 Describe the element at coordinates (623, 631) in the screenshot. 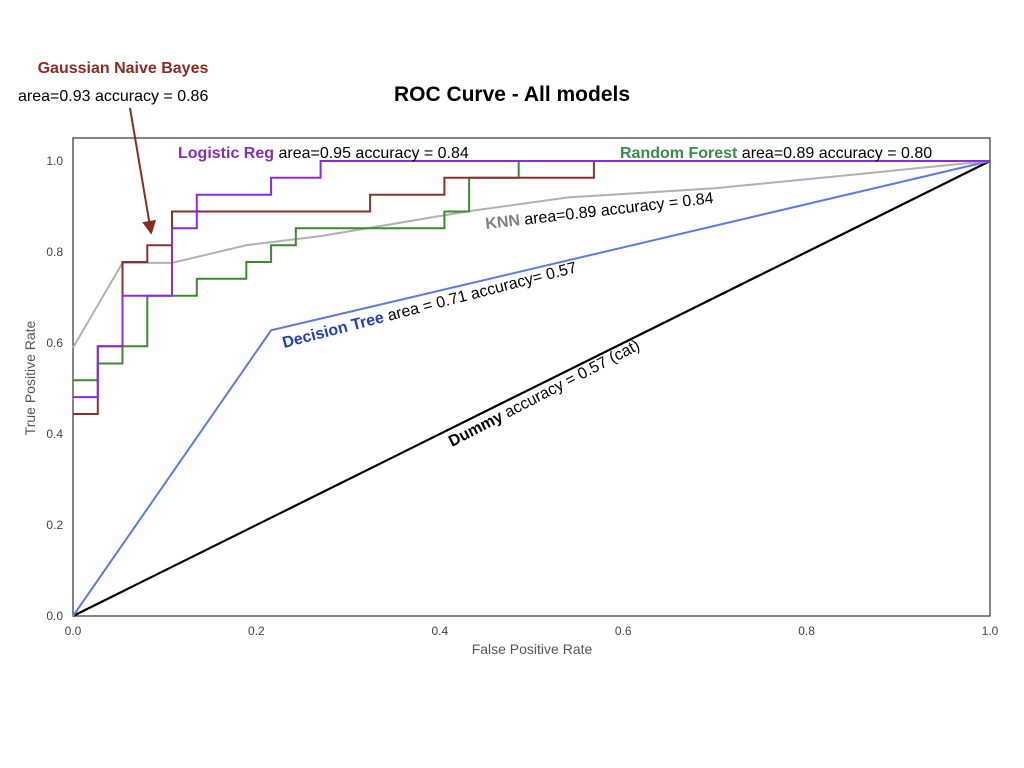

I see `x-tick-label: 0.6` at that location.